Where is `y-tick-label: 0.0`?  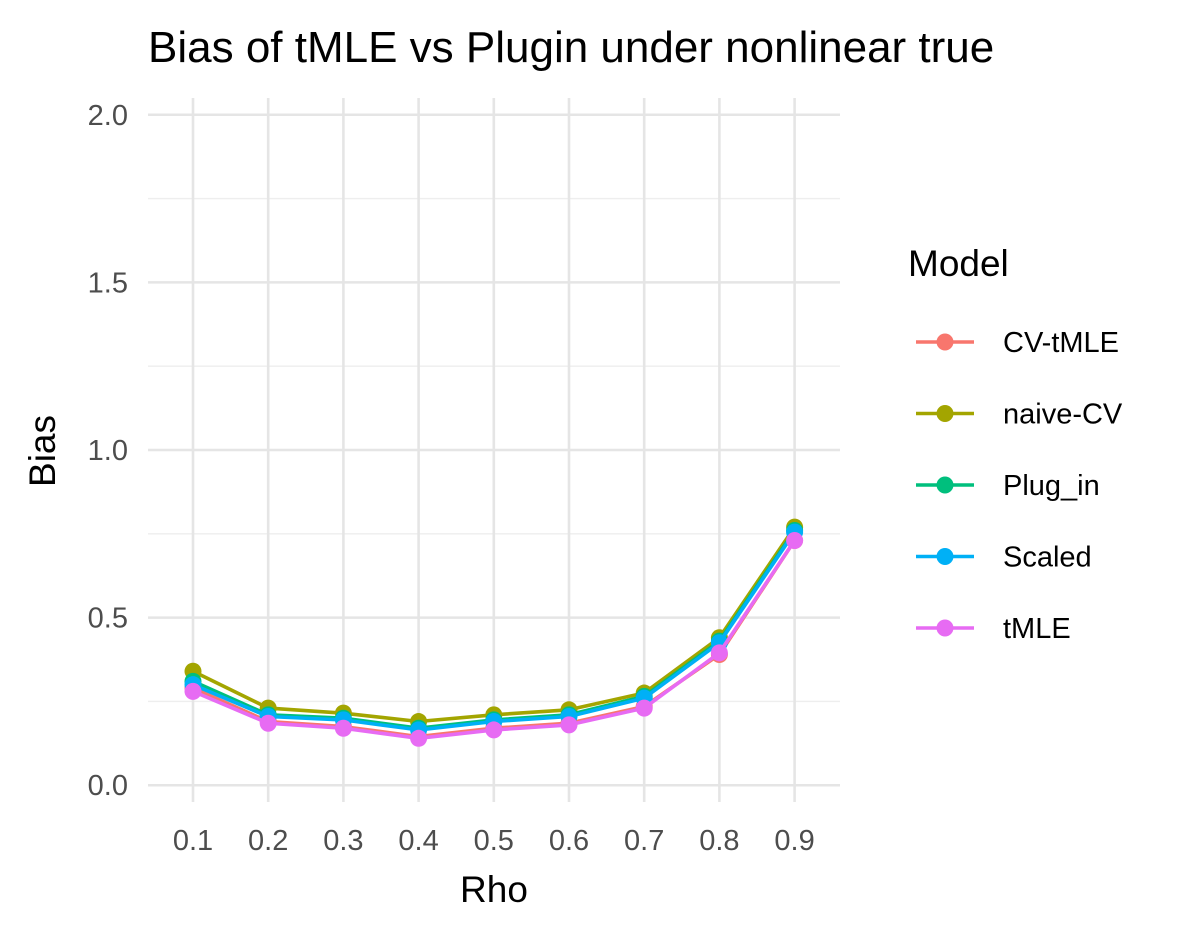 y-tick-label: 0.0 is located at coordinates (108, 786).